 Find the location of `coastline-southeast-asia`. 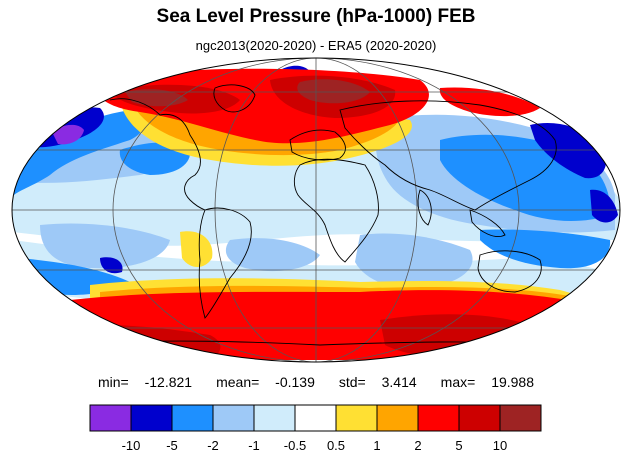

coastline-southeast-asia is located at coordinates (487, 223).